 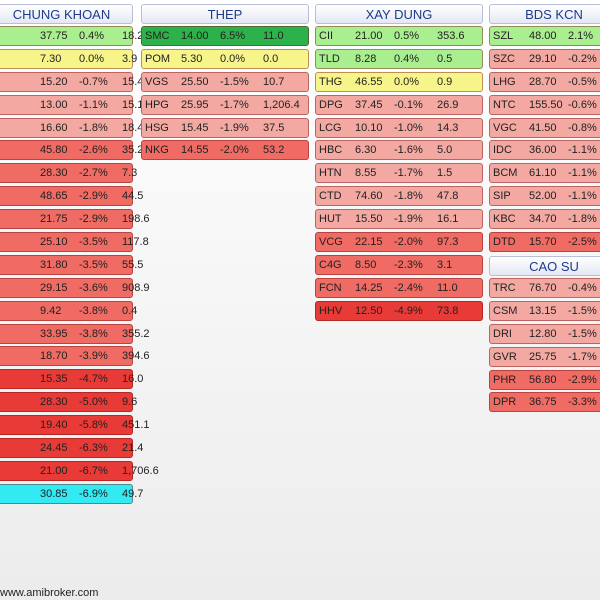 I want to click on ticker-symbol: NKG, so click(x=157, y=150).